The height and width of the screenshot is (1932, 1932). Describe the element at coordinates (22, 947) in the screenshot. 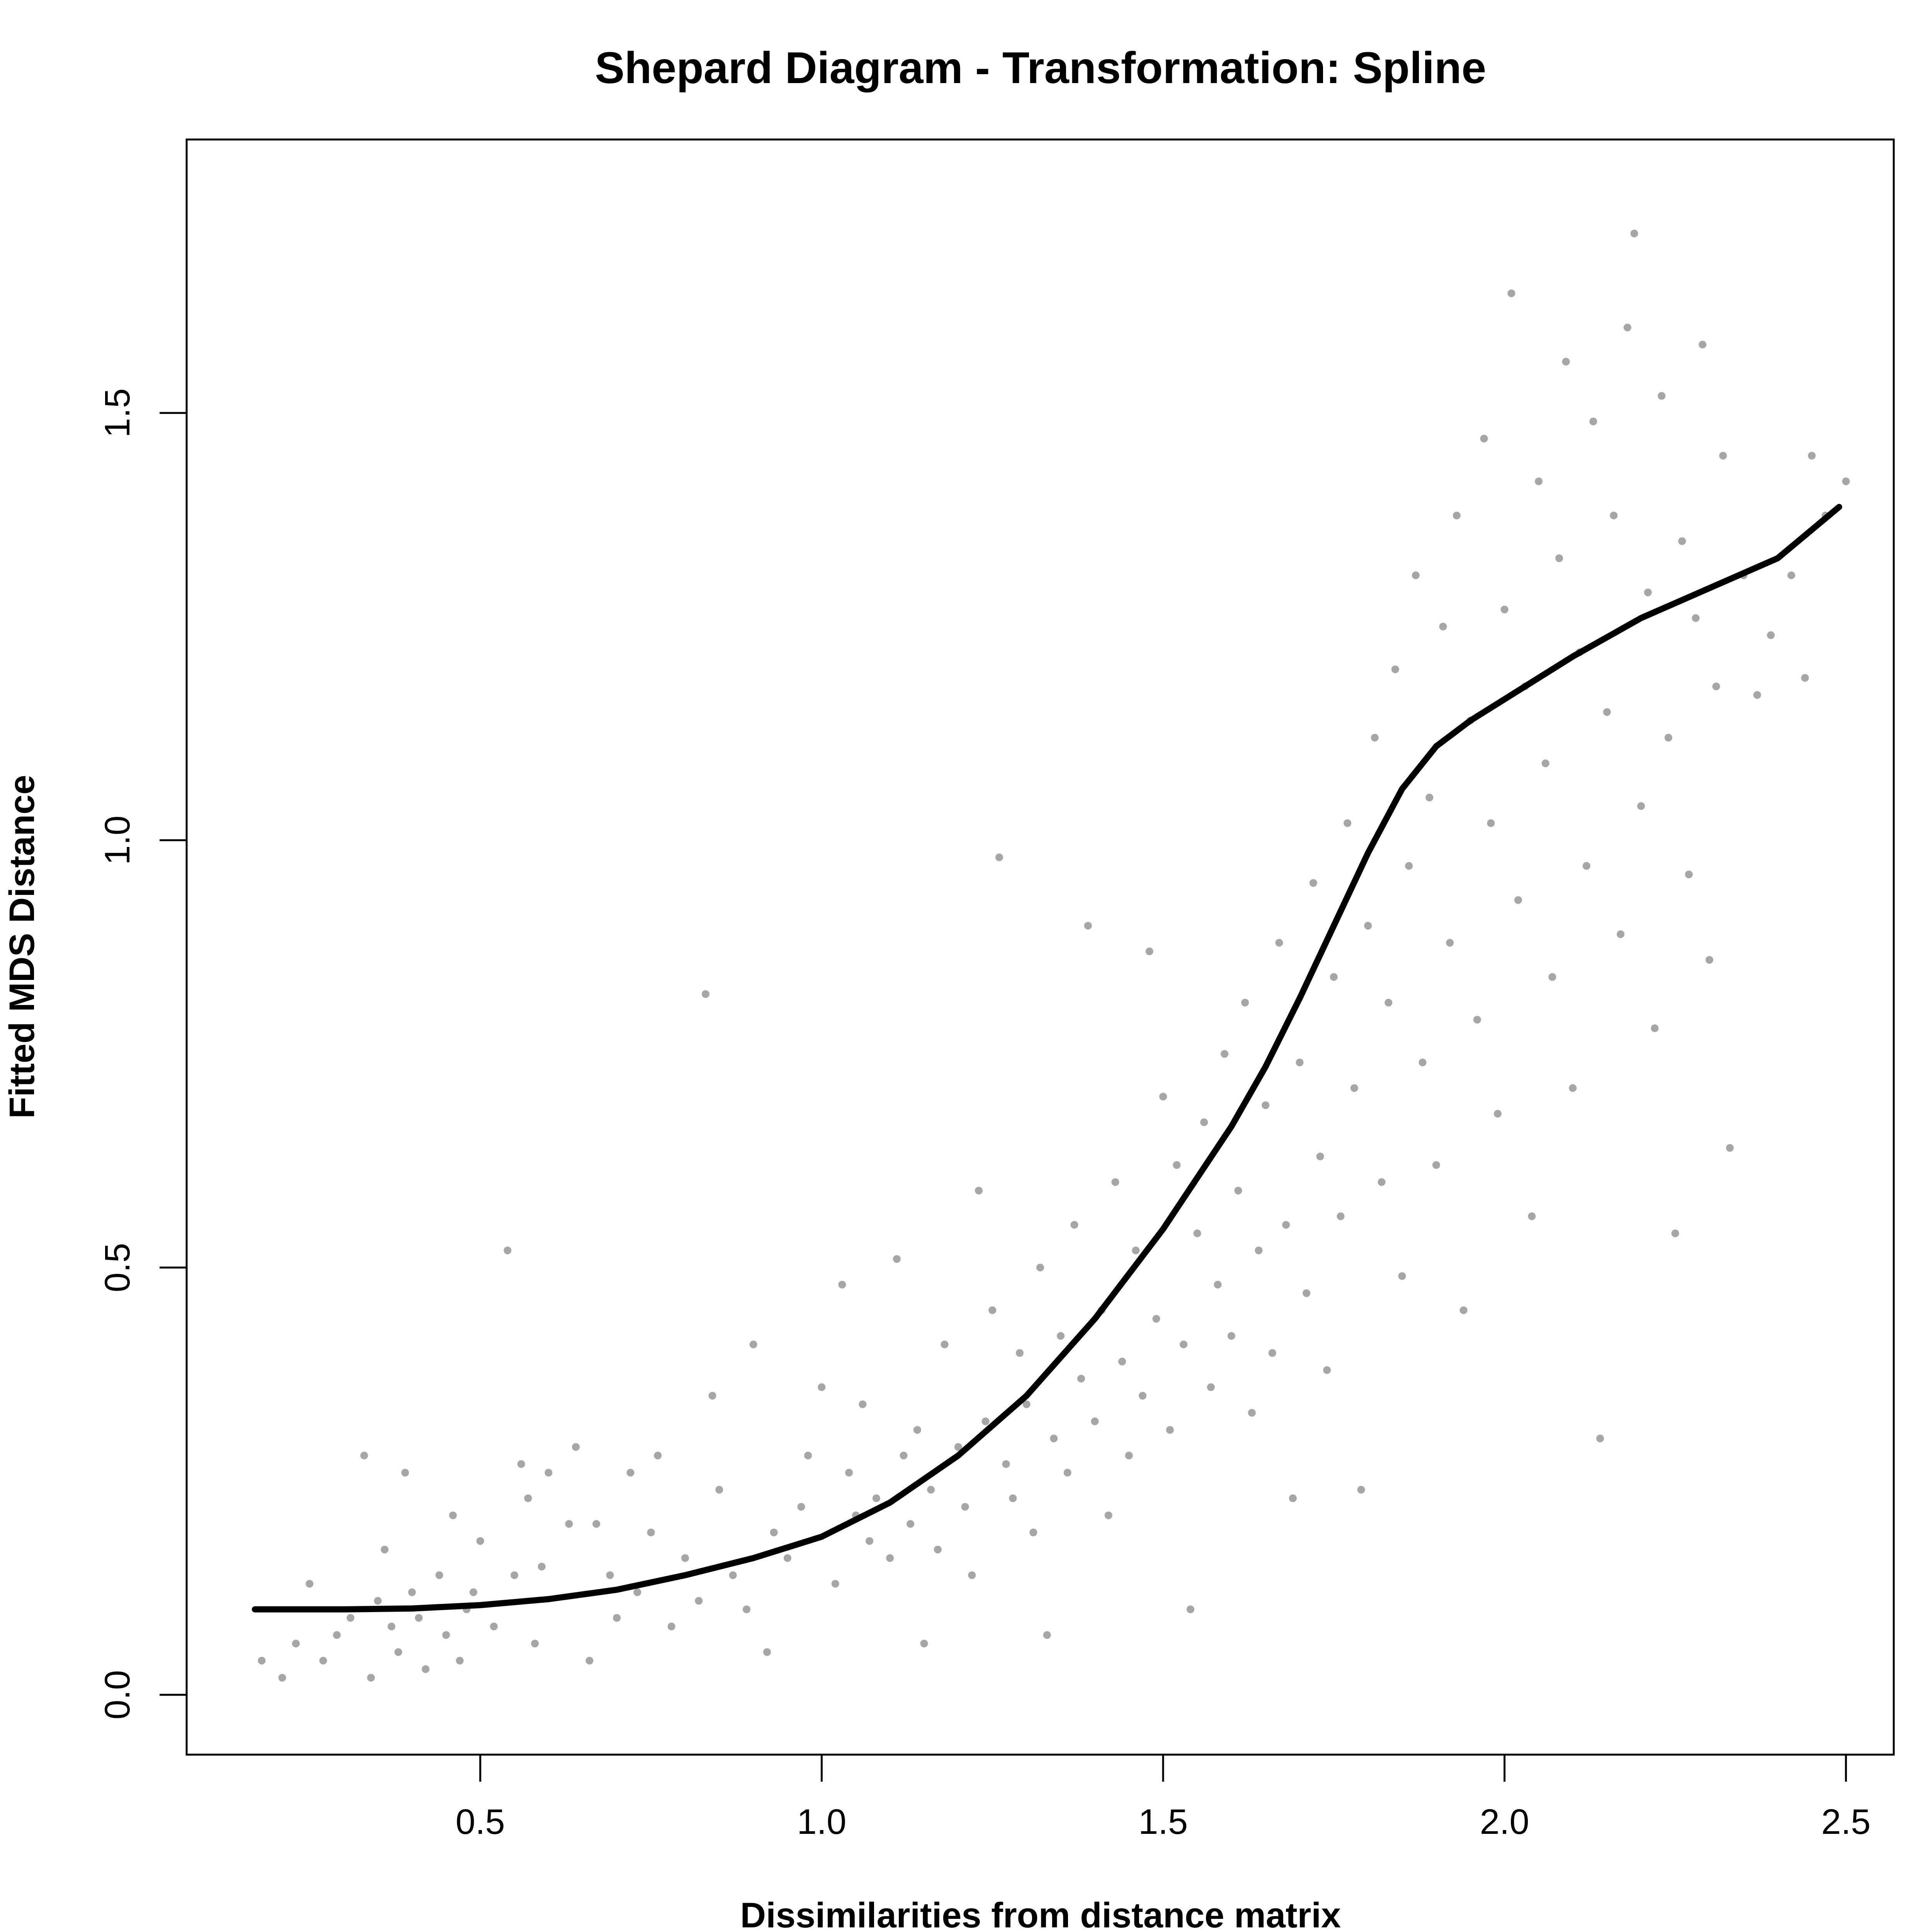

I see `y-axis-label: Fitted MDS Distance` at that location.